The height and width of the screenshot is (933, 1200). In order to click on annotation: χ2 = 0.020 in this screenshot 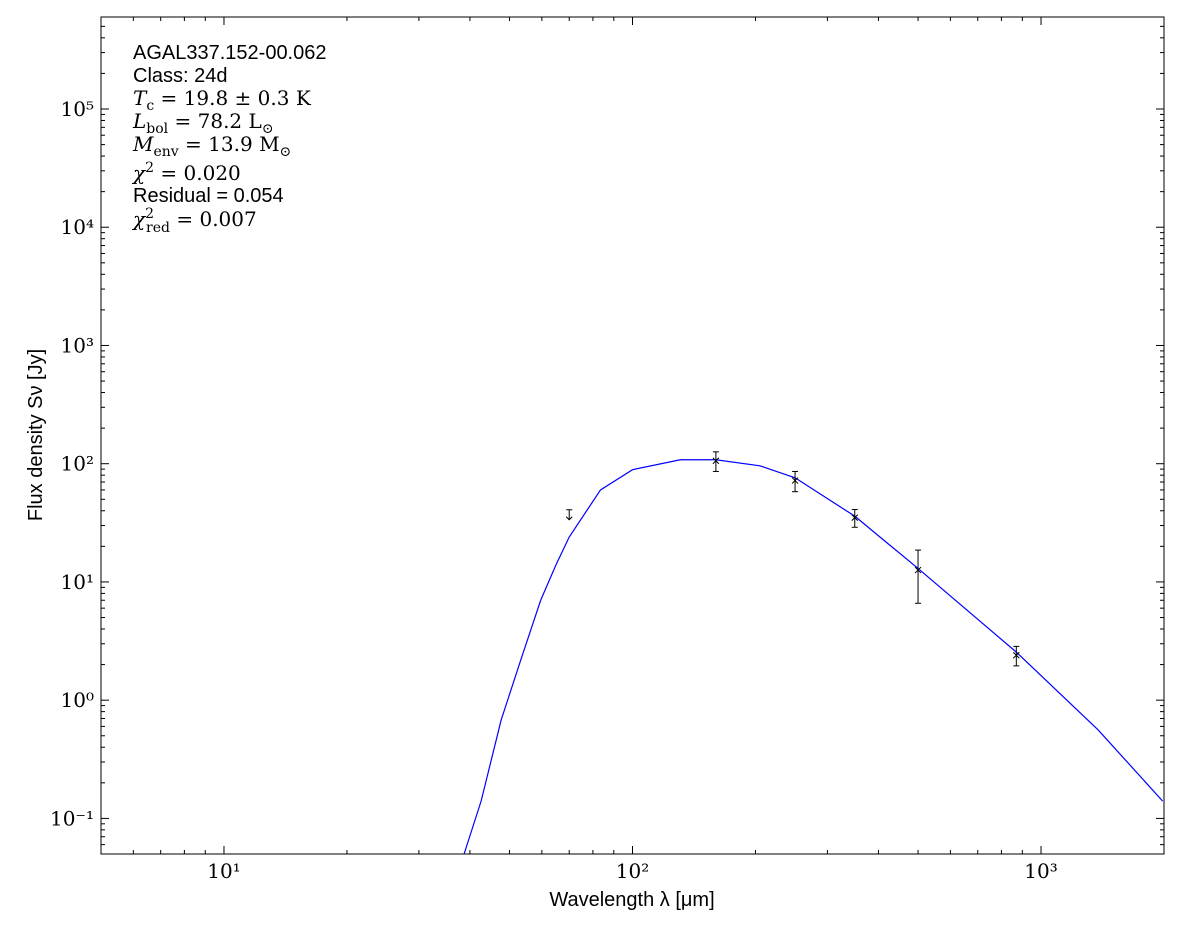, I will do `click(186, 172)`.